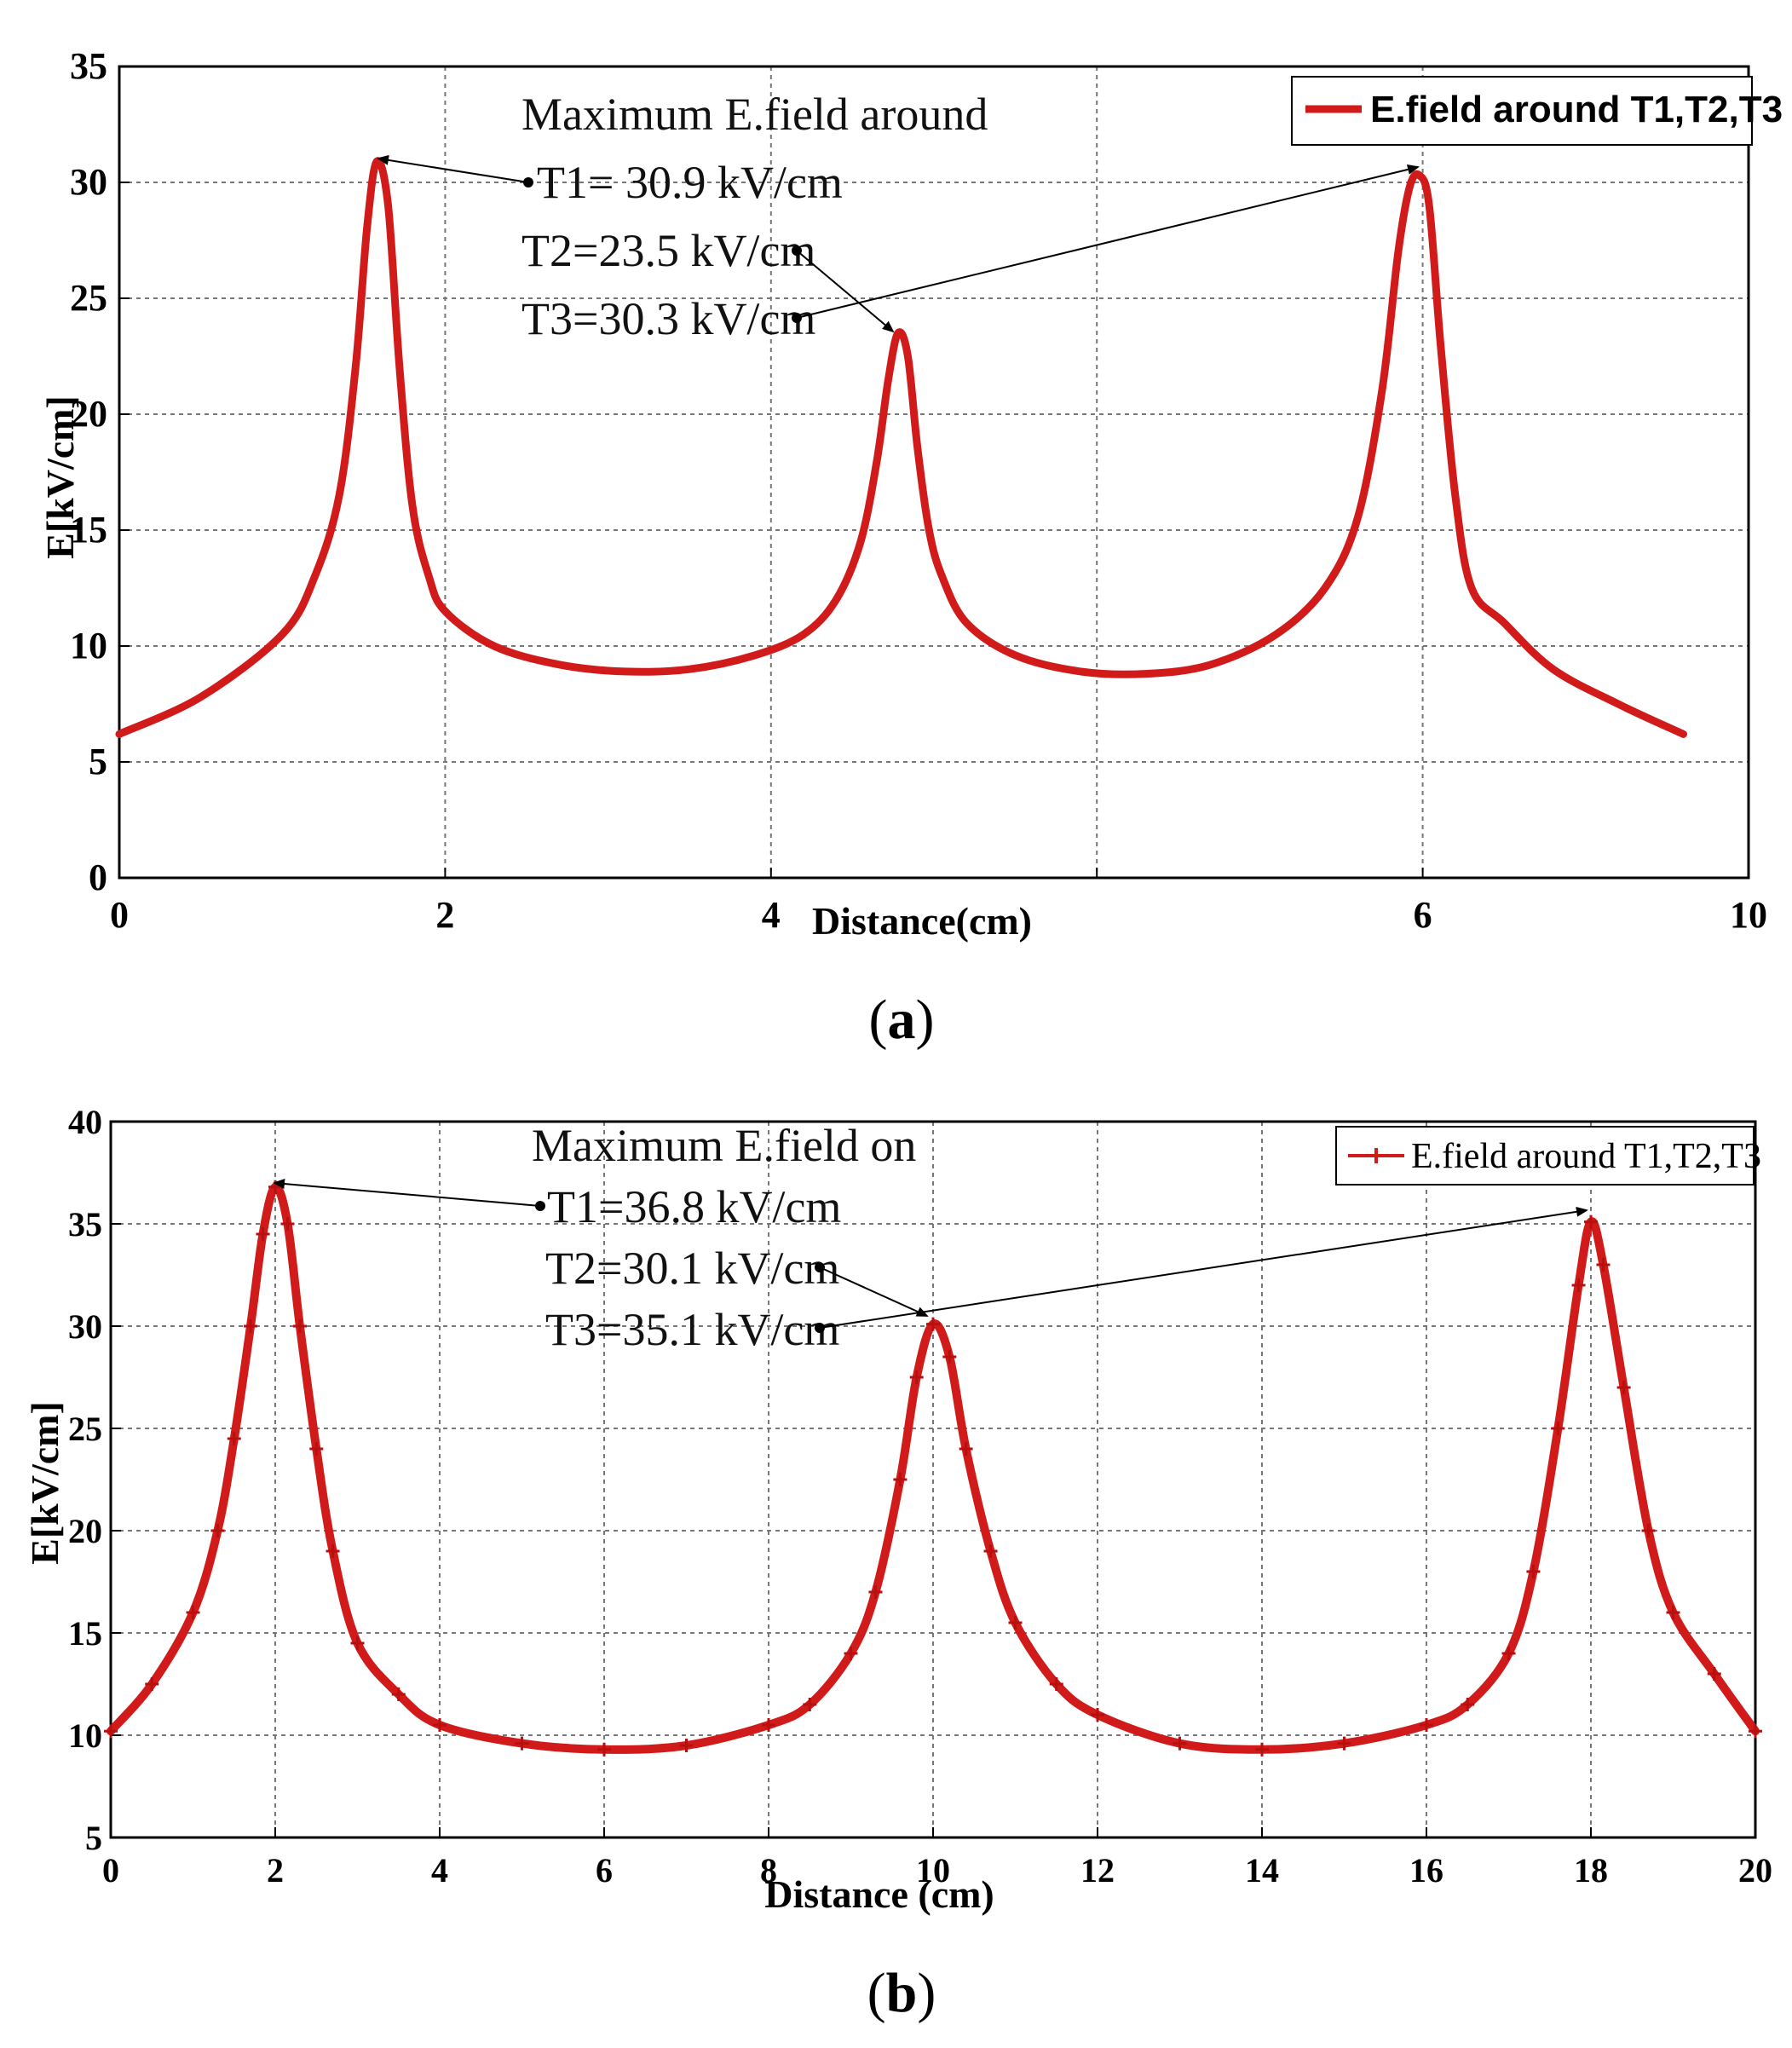 This screenshot has width=1792, height=2048. Describe the element at coordinates (88, 298) in the screenshot. I see `chart-a-ytick-label-25: 25` at that location.